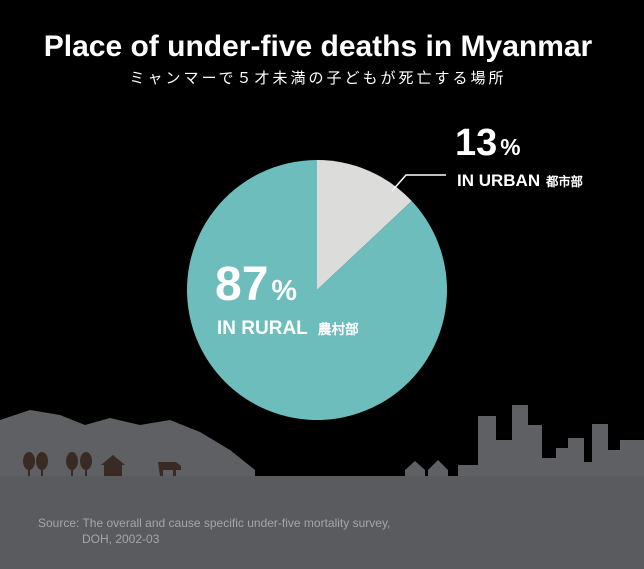 Image resolution: width=644 pixels, height=569 pixels. I want to click on source-line: DOH, 2002-03, so click(121, 539).